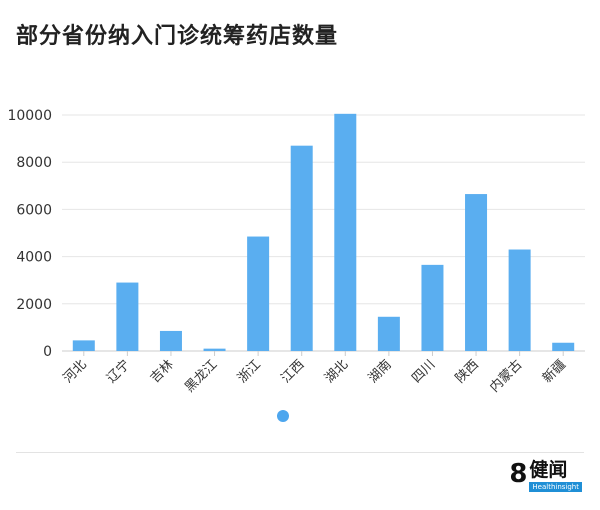 This screenshot has height=510, width=600. What do you see at coordinates (293, 371) in the screenshot?
I see `x-tick-label: 江西` at bounding box center [293, 371].